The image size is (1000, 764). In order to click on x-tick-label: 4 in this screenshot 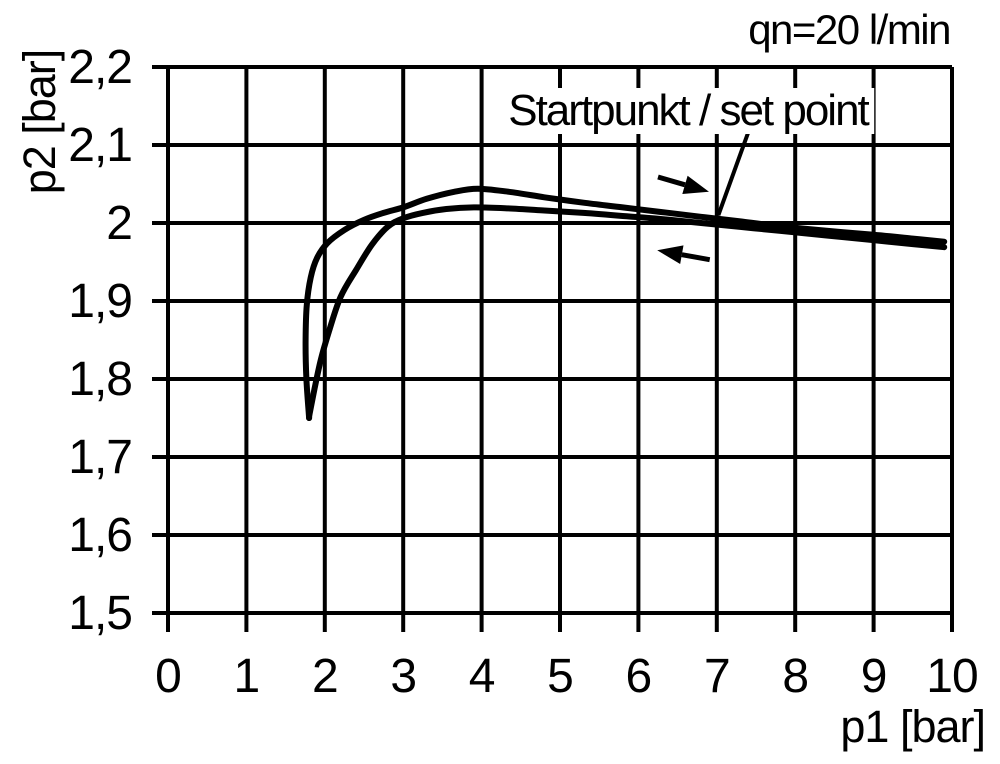, I will do `click(482, 676)`.